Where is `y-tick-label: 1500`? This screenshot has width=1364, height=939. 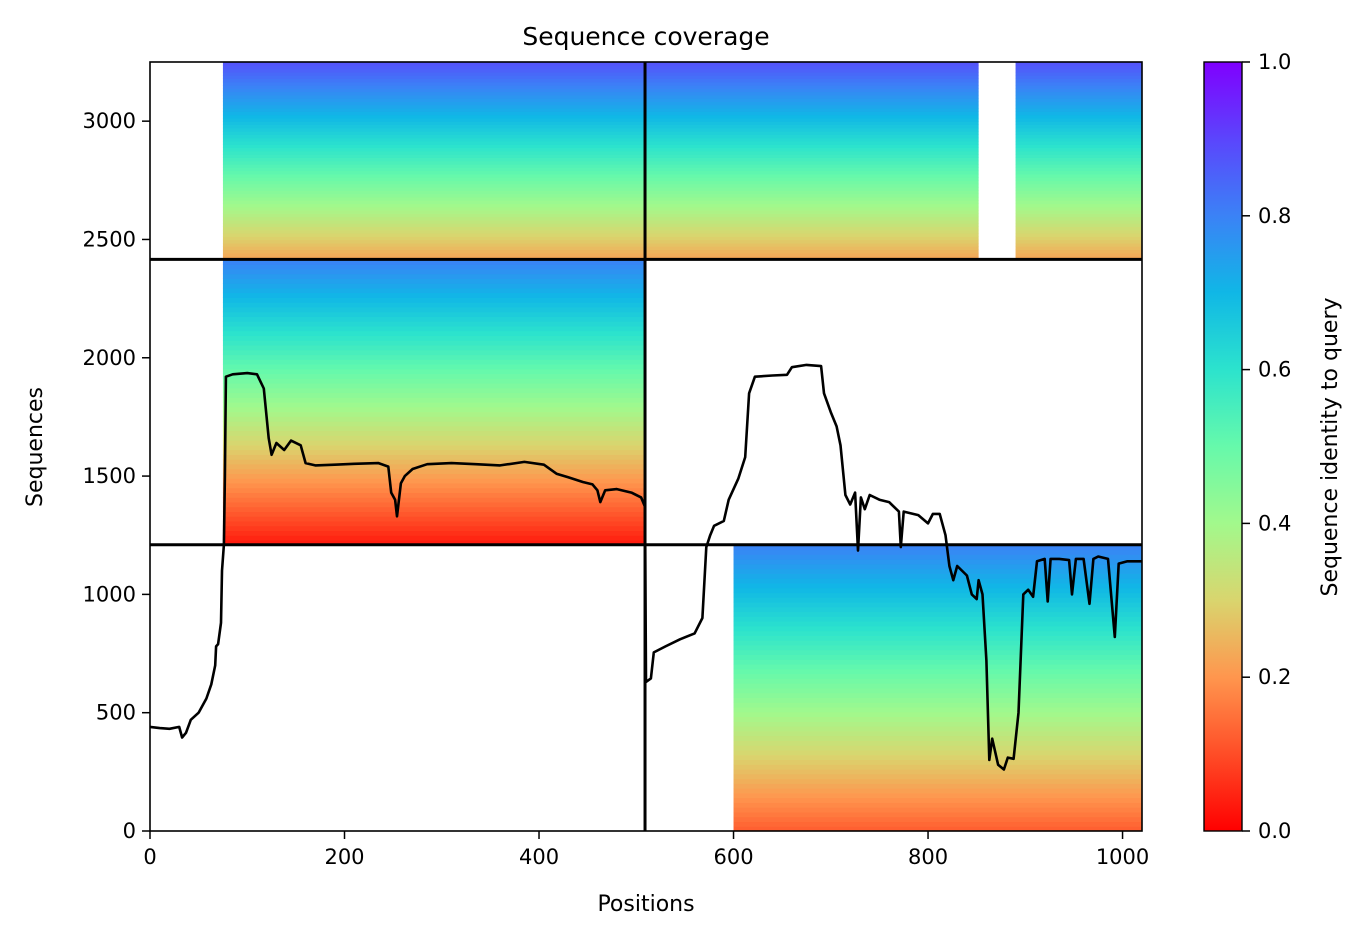 y-tick-label: 1500 is located at coordinates (109, 476).